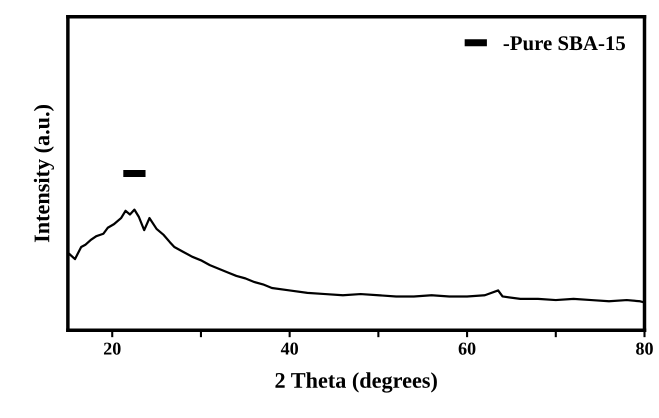  What do you see at coordinates (564, 43) in the screenshot?
I see `legend-label: -Pure SBA-15` at bounding box center [564, 43].